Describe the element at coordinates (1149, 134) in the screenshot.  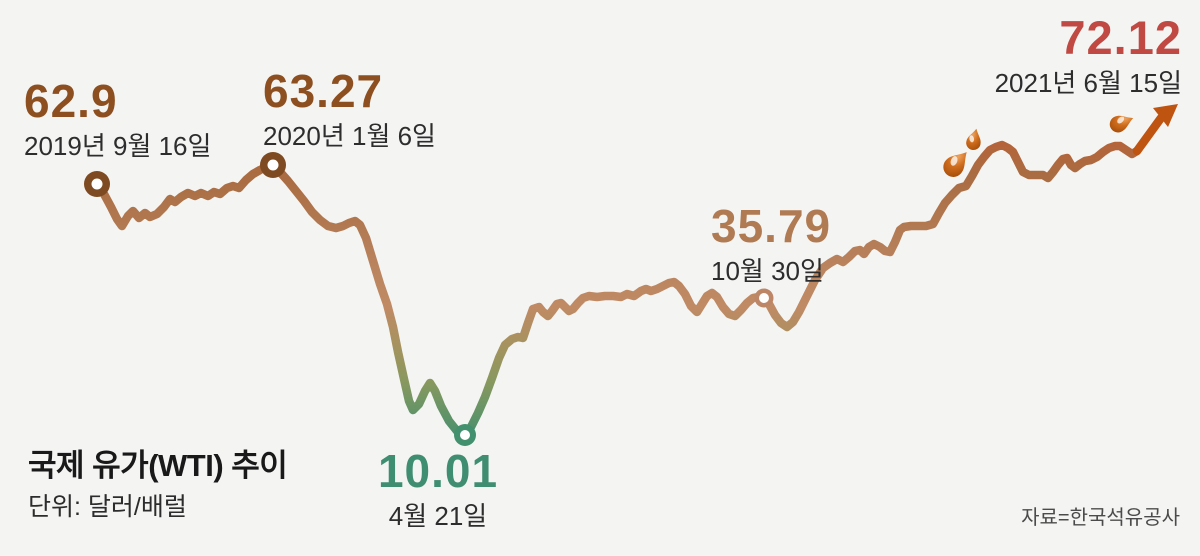
I see `trend-arrow-shaft` at that location.